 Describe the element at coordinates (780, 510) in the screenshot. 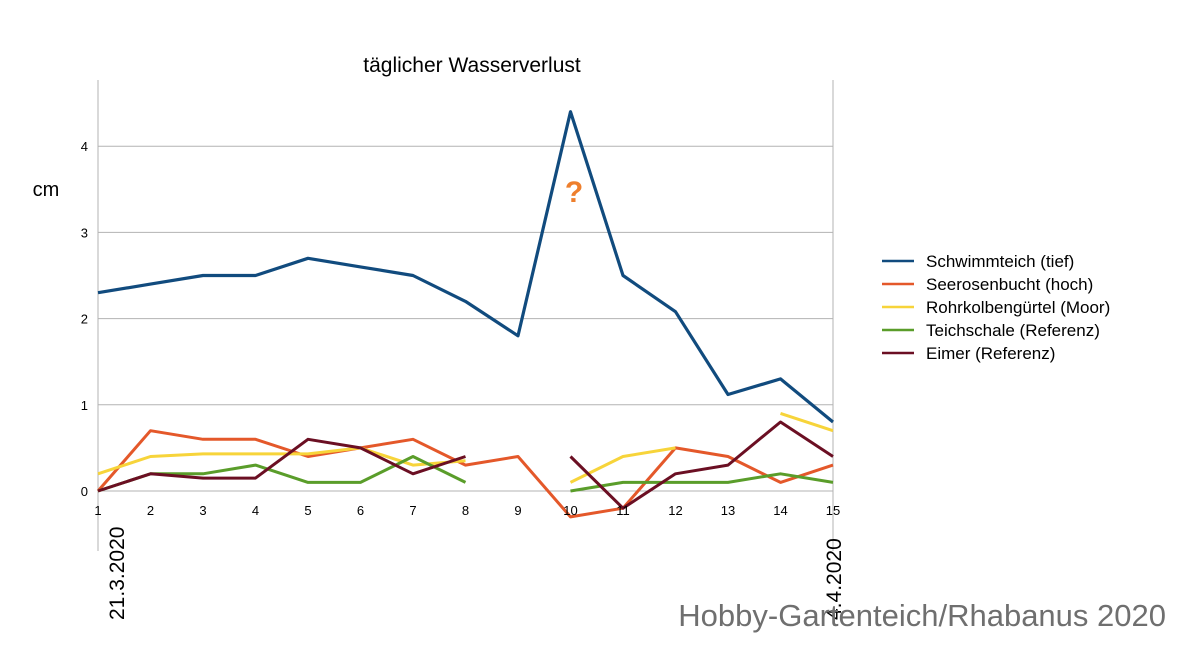

I see `x-tick-label: 14` at that location.